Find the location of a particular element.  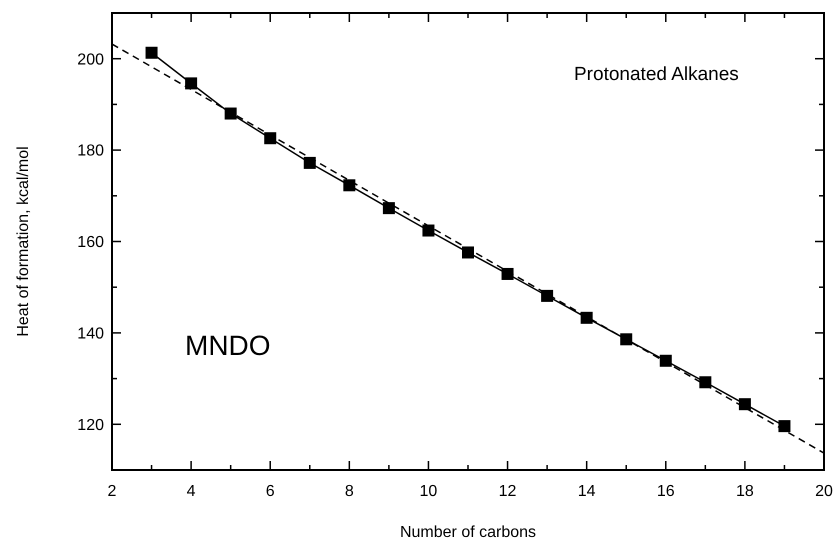

x-axis-title: Number of carbons is located at coordinates (468, 532).